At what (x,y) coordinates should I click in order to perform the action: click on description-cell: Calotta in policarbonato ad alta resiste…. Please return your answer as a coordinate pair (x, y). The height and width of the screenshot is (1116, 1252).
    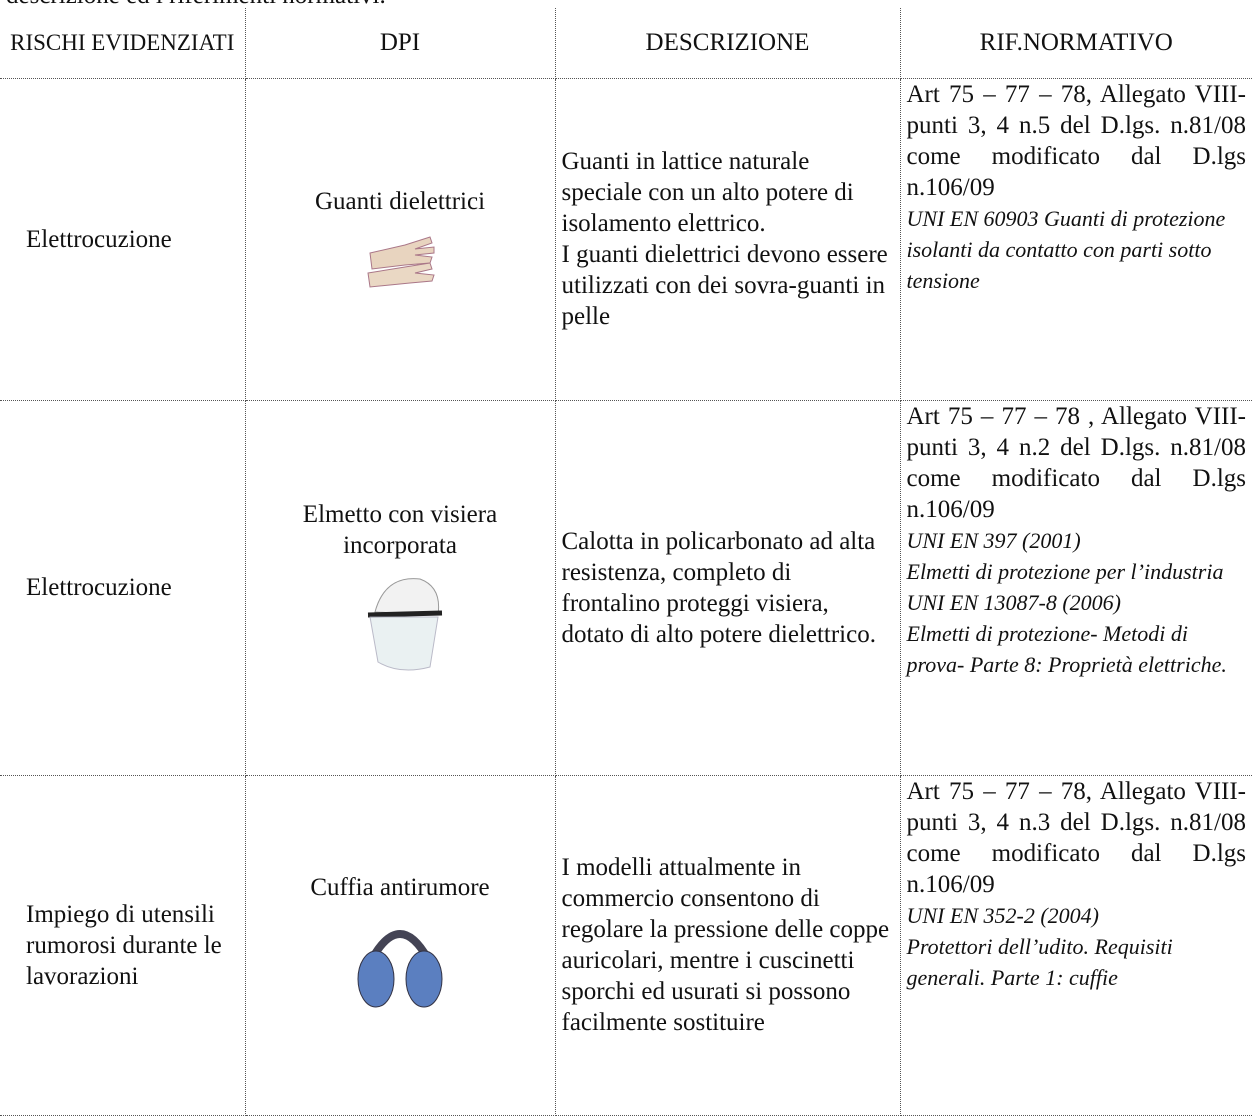
    Looking at the image, I should click on (727, 587).